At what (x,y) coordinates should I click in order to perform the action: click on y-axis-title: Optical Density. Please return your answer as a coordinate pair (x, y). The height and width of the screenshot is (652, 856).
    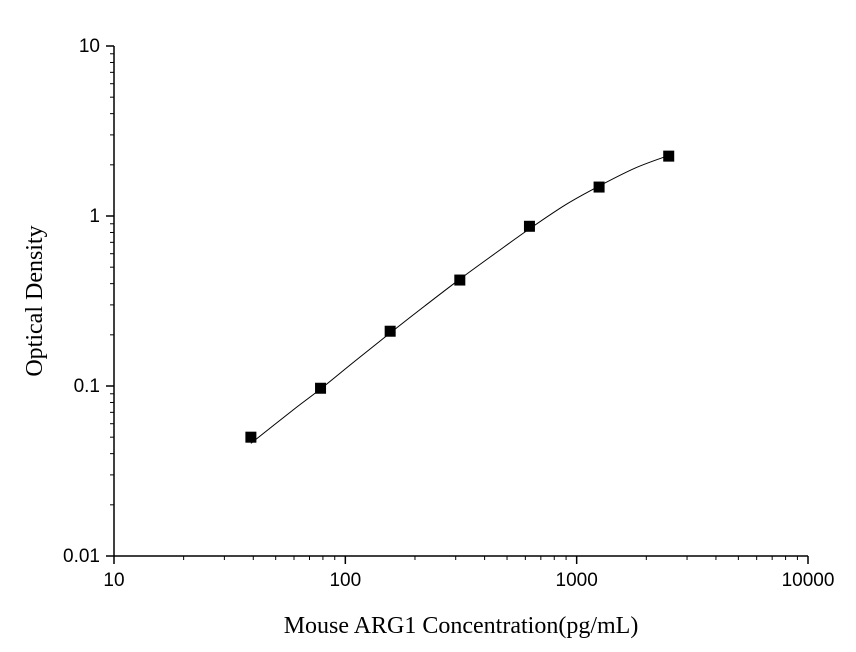
    Looking at the image, I should click on (35, 300).